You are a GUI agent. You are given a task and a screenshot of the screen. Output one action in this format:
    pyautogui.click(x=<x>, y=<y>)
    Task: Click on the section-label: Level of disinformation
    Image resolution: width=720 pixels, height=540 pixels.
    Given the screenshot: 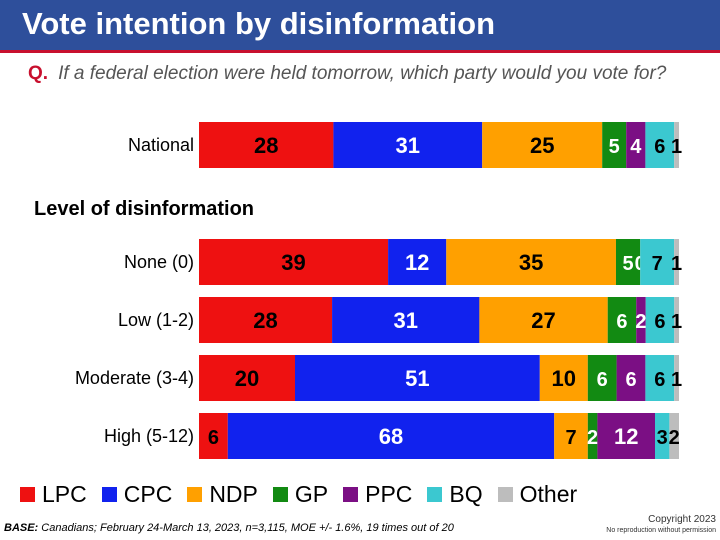 What is the action you would take?
    pyautogui.click(x=144, y=209)
    